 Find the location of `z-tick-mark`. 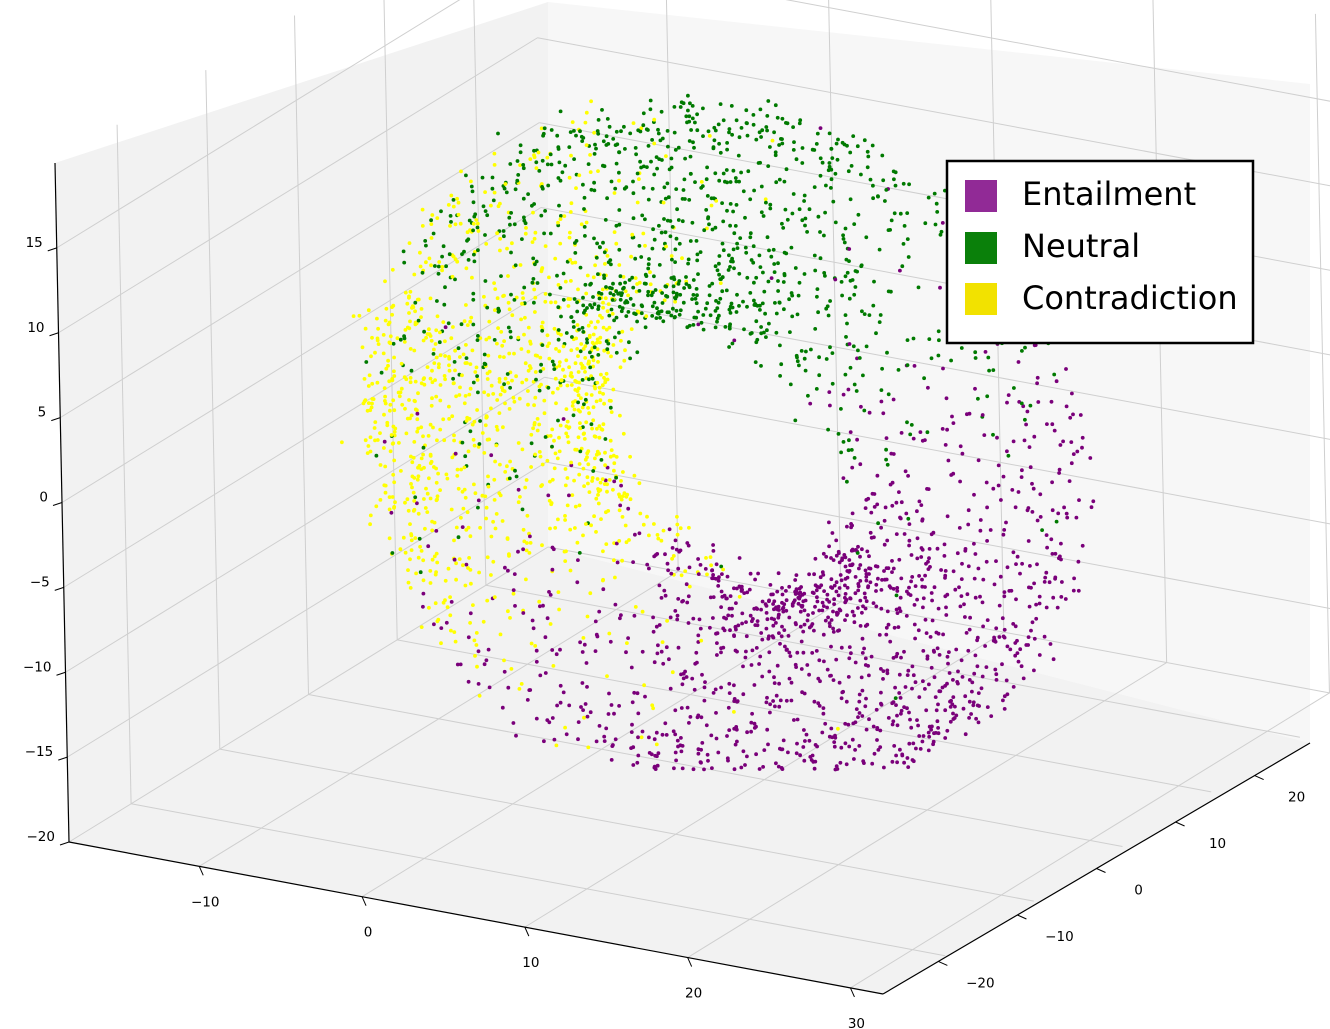

z-tick-mark is located at coordinates (64, 843).